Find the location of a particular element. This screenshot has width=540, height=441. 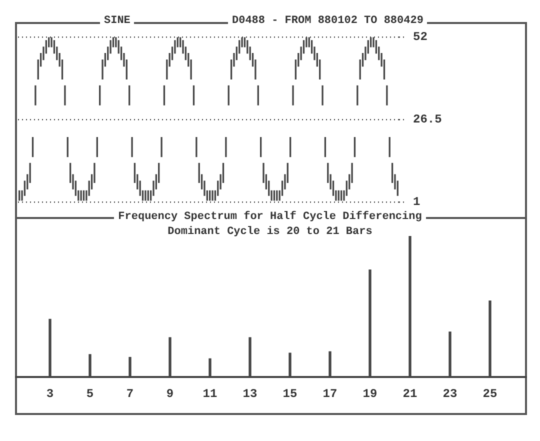

chart-title: Frequency Spectrum for Half Cycle Differencing is located at coordinates (270, 217).